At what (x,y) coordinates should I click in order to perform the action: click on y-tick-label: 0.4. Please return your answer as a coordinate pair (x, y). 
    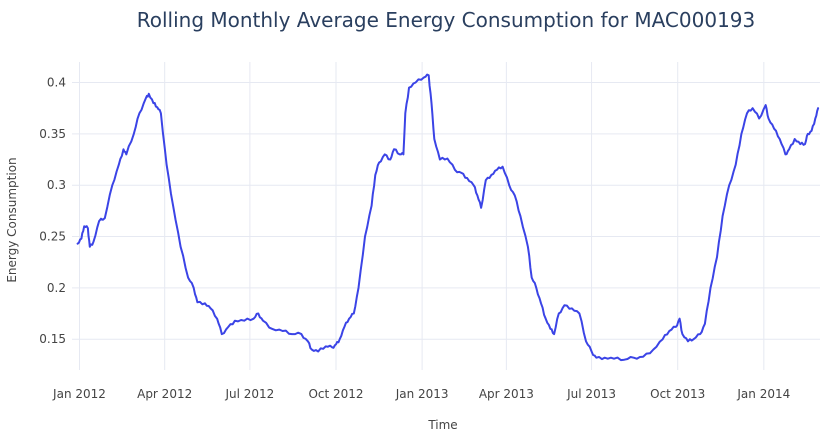
    Looking at the image, I should click on (56, 83).